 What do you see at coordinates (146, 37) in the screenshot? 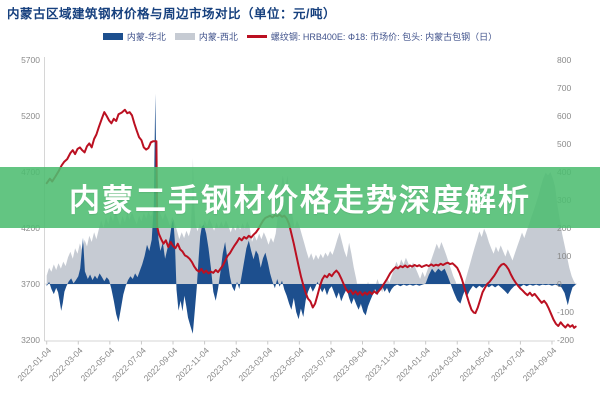
I see `legend-label-neimeng-huabei: 内蒙-华北` at bounding box center [146, 37].